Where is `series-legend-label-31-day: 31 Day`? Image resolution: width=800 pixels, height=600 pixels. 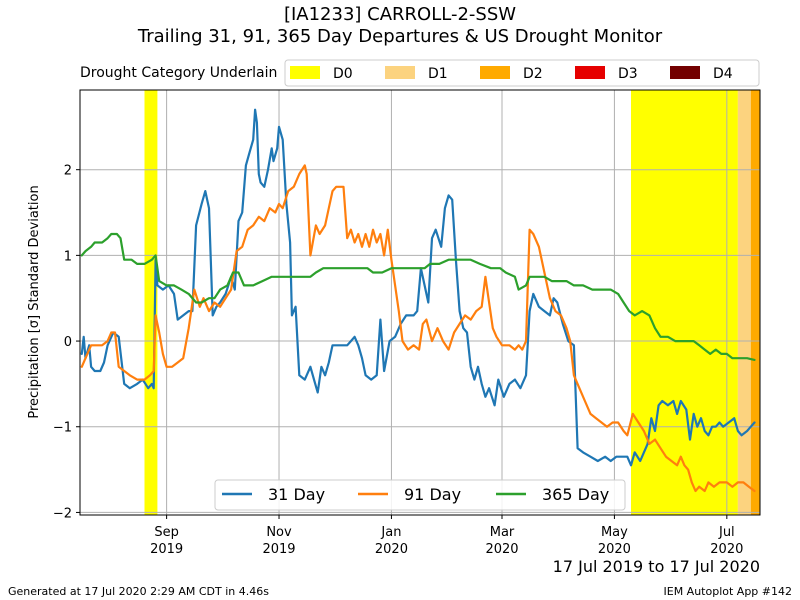 series-legend-label-31-day: 31 Day is located at coordinates (296, 494).